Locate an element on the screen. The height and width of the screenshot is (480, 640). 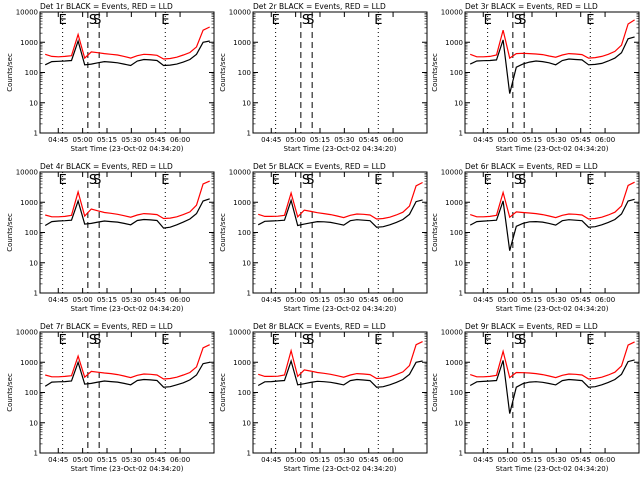
panel-title: Det 9r BLACK = Events, RED = LLD is located at coordinates (531, 326).